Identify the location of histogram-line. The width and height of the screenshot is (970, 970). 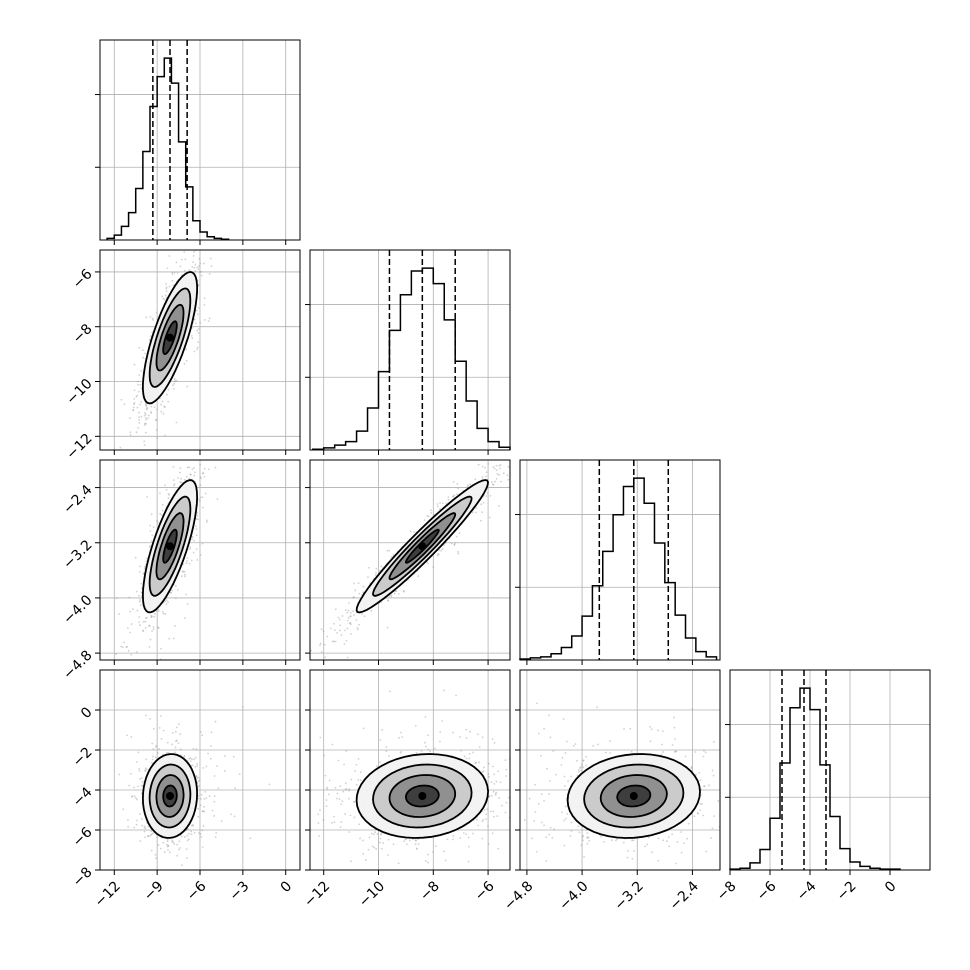
(618, 568).